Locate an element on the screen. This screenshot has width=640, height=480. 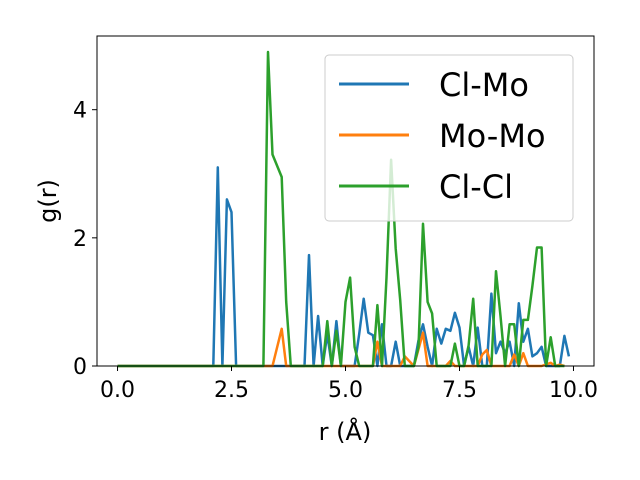
x-axis-label: r (Å) is located at coordinates (345, 431).